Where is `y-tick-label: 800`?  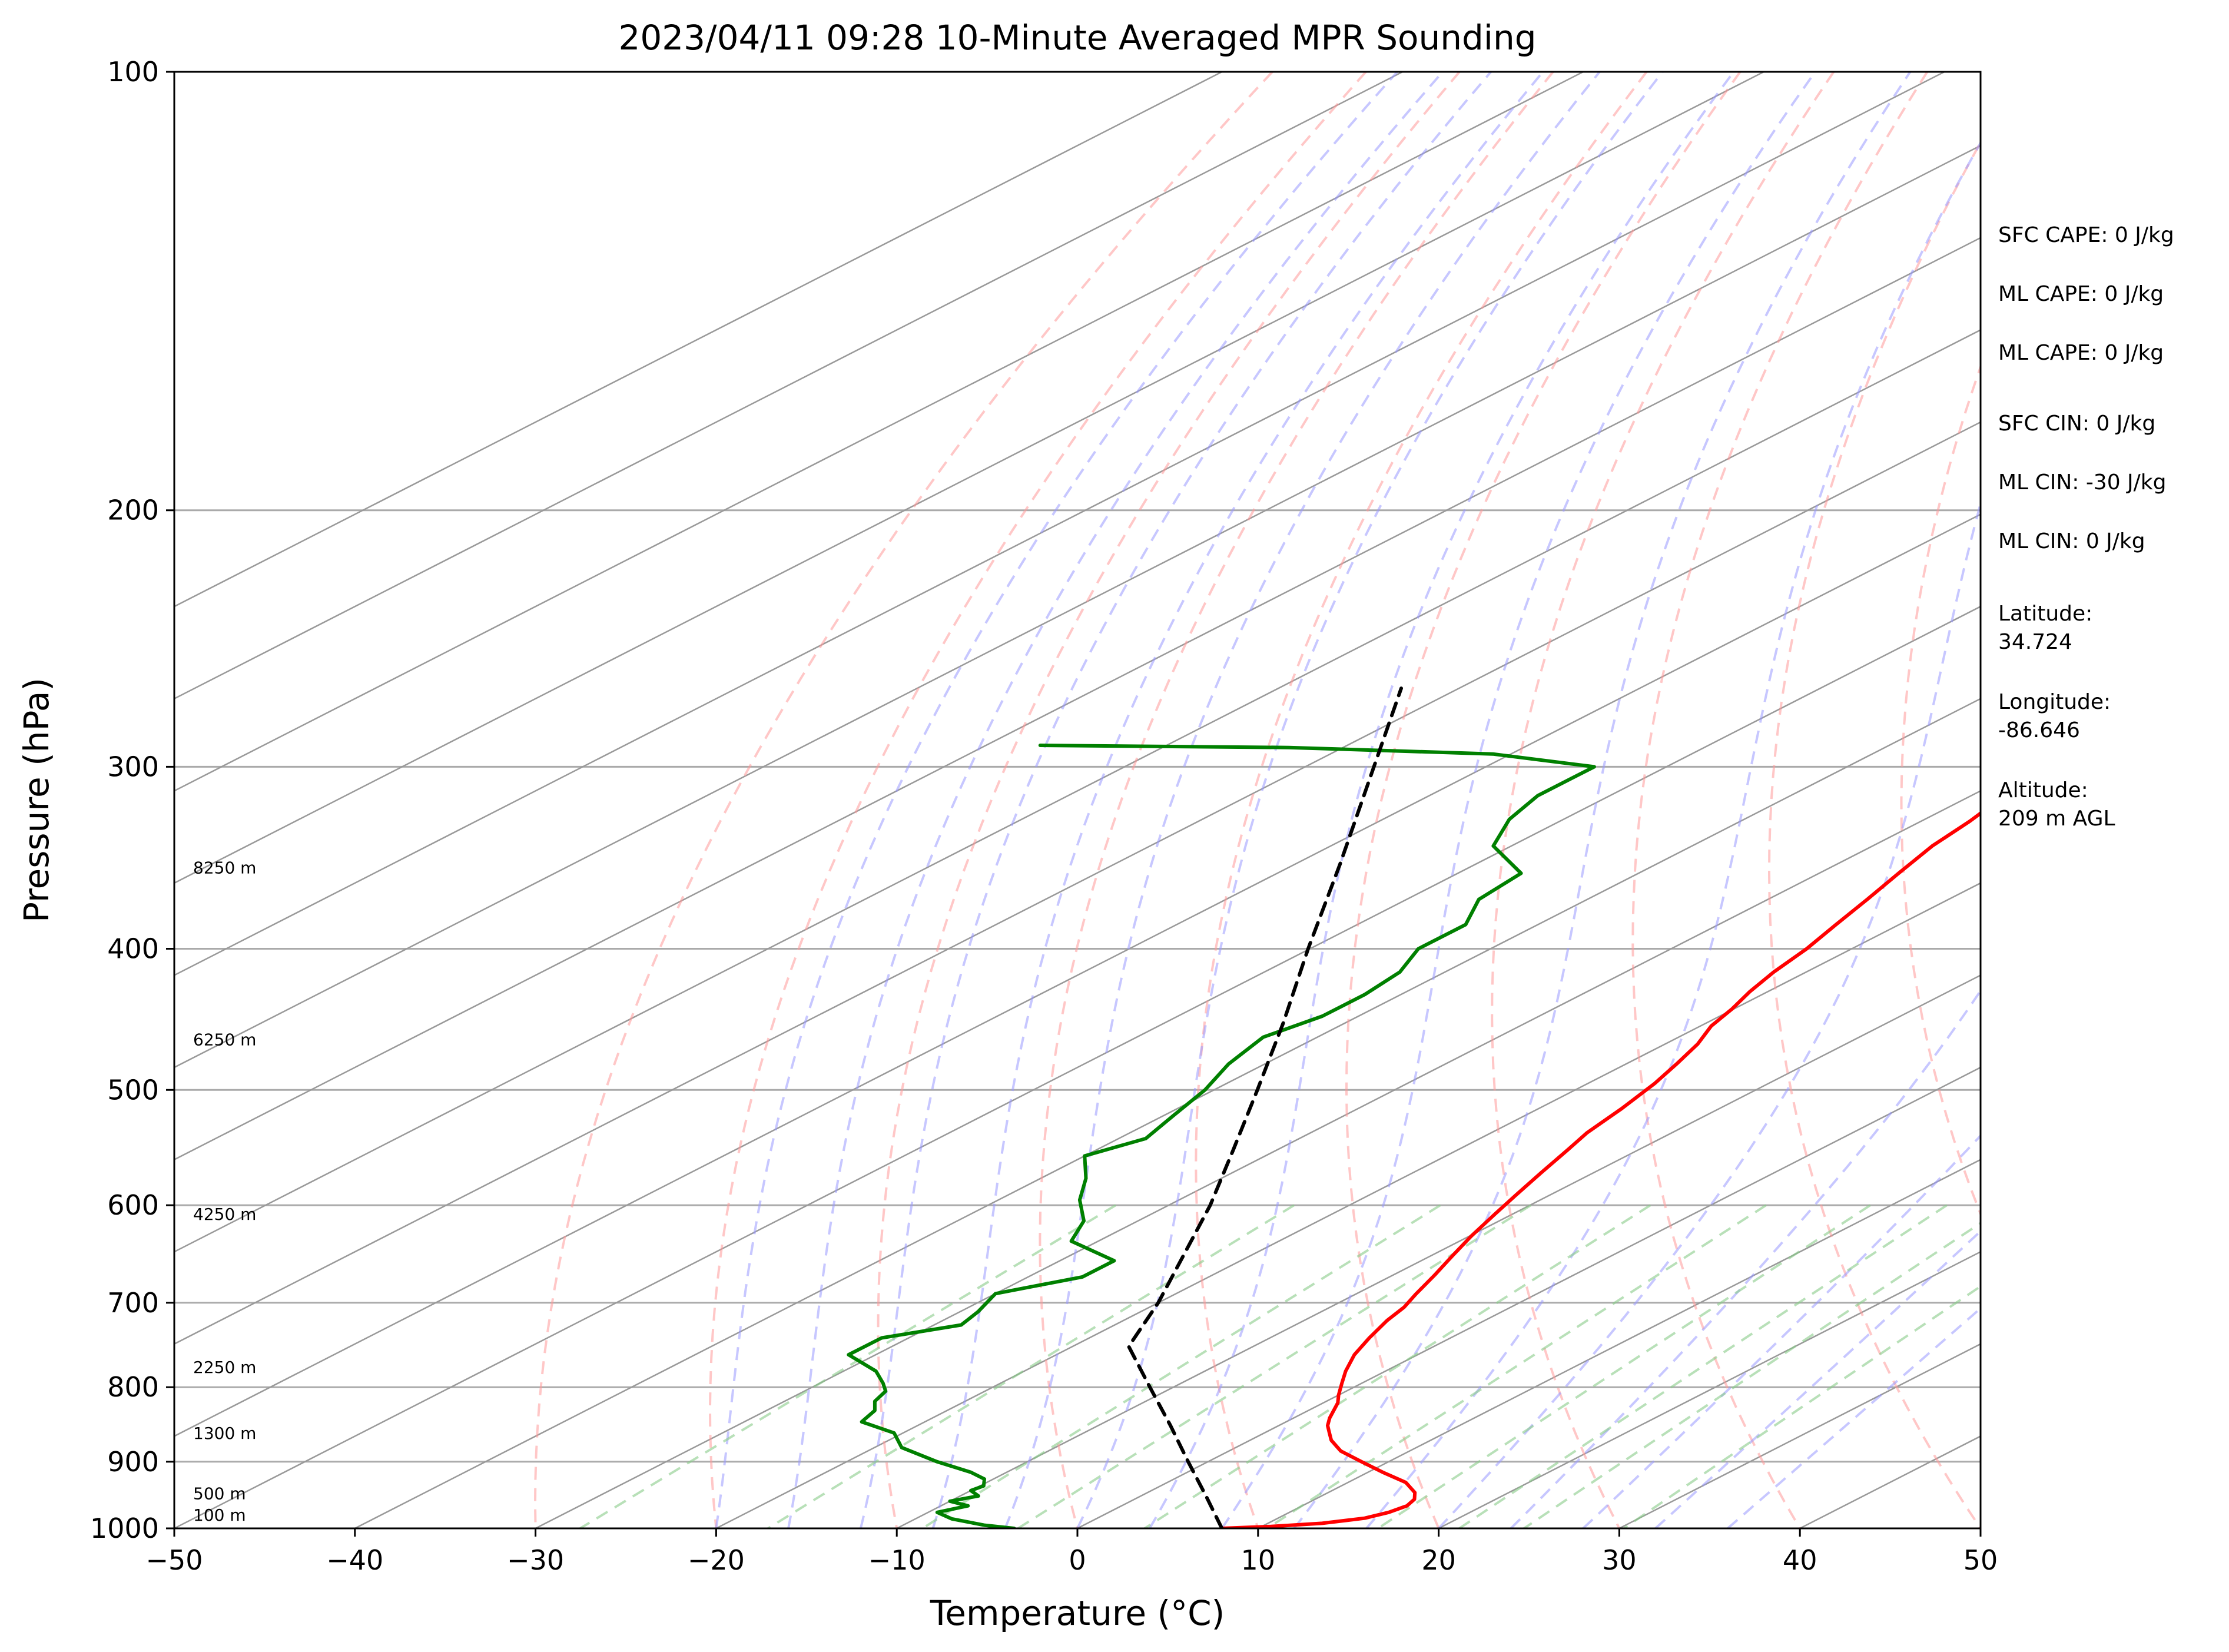 y-tick-label: 800 is located at coordinates (133, 1387).